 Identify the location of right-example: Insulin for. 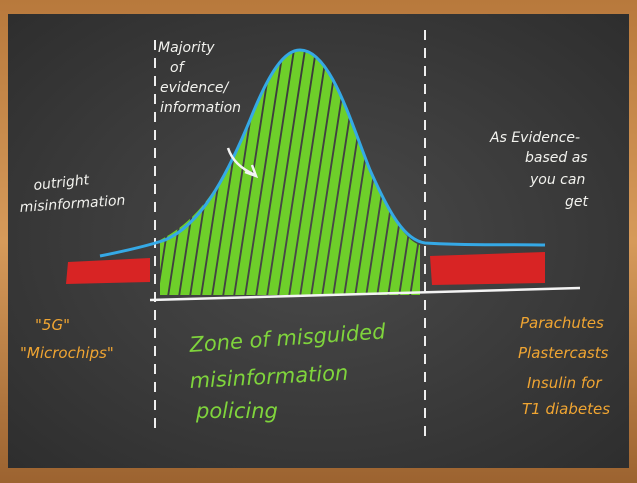
(564, 383).